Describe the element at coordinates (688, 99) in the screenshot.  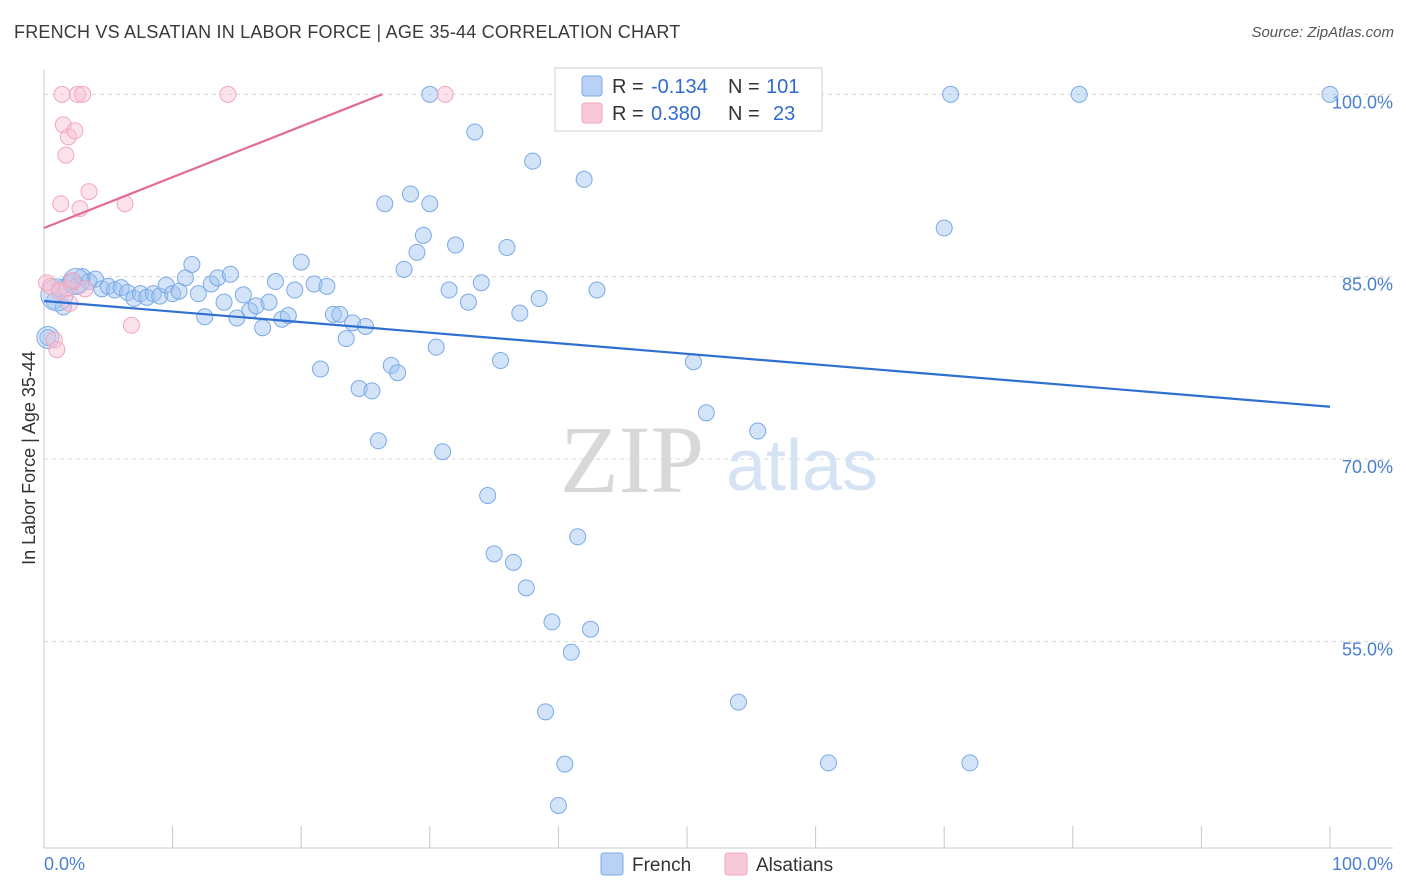
I see `legend: R = -0.134 N = 101 R = 0.380 N = 23` at that location.